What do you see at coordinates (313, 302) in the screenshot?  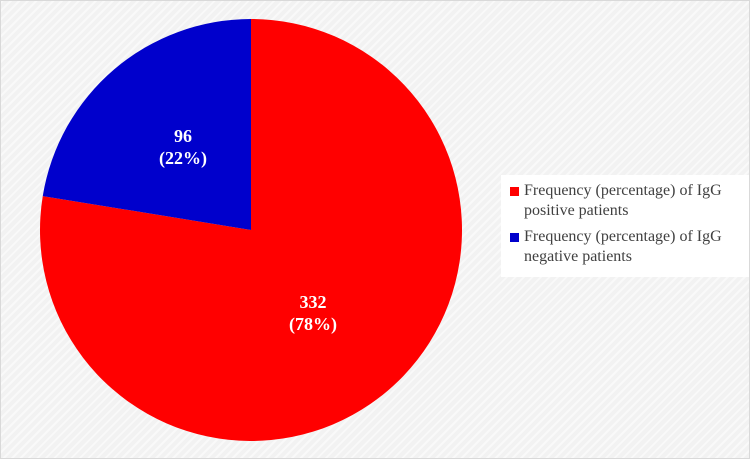 I see `data-label-positive-value: 332` at bounding box center [313, 302].